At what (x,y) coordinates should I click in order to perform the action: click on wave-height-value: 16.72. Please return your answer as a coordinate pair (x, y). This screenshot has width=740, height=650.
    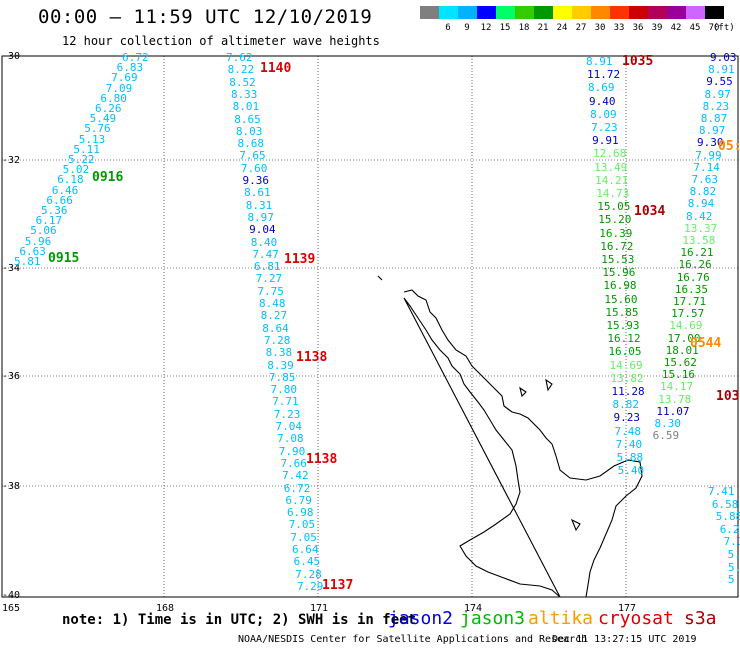
    Looking at the image, I should click on (617, 246).